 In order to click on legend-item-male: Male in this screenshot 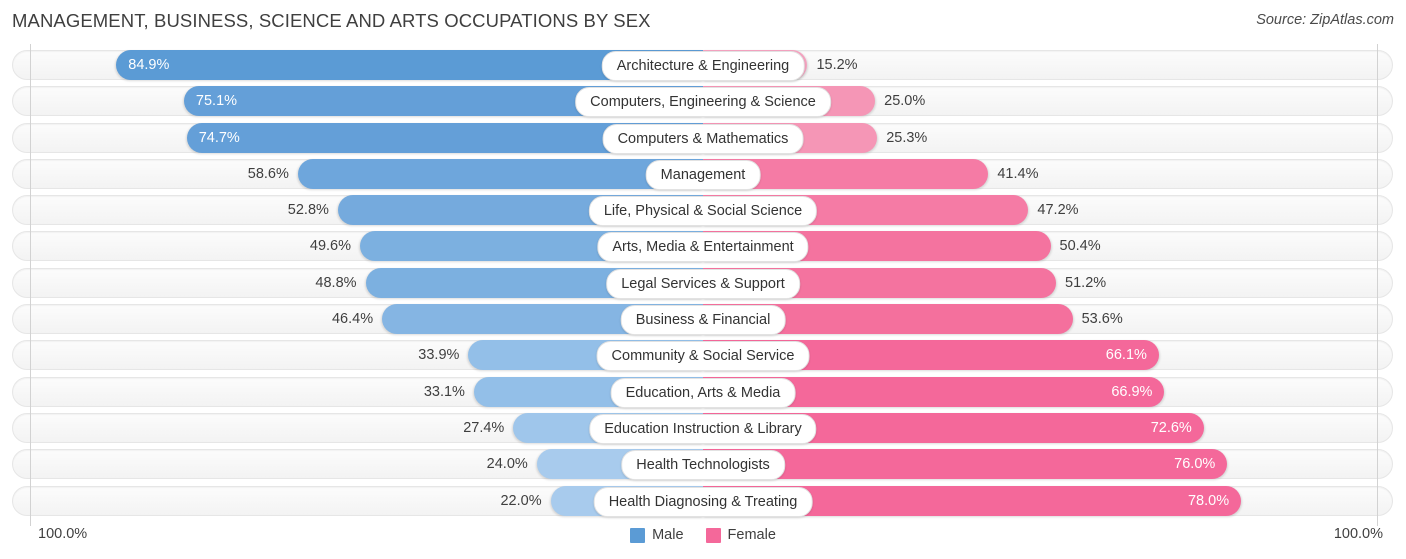, I will do `click(657, 535)`.